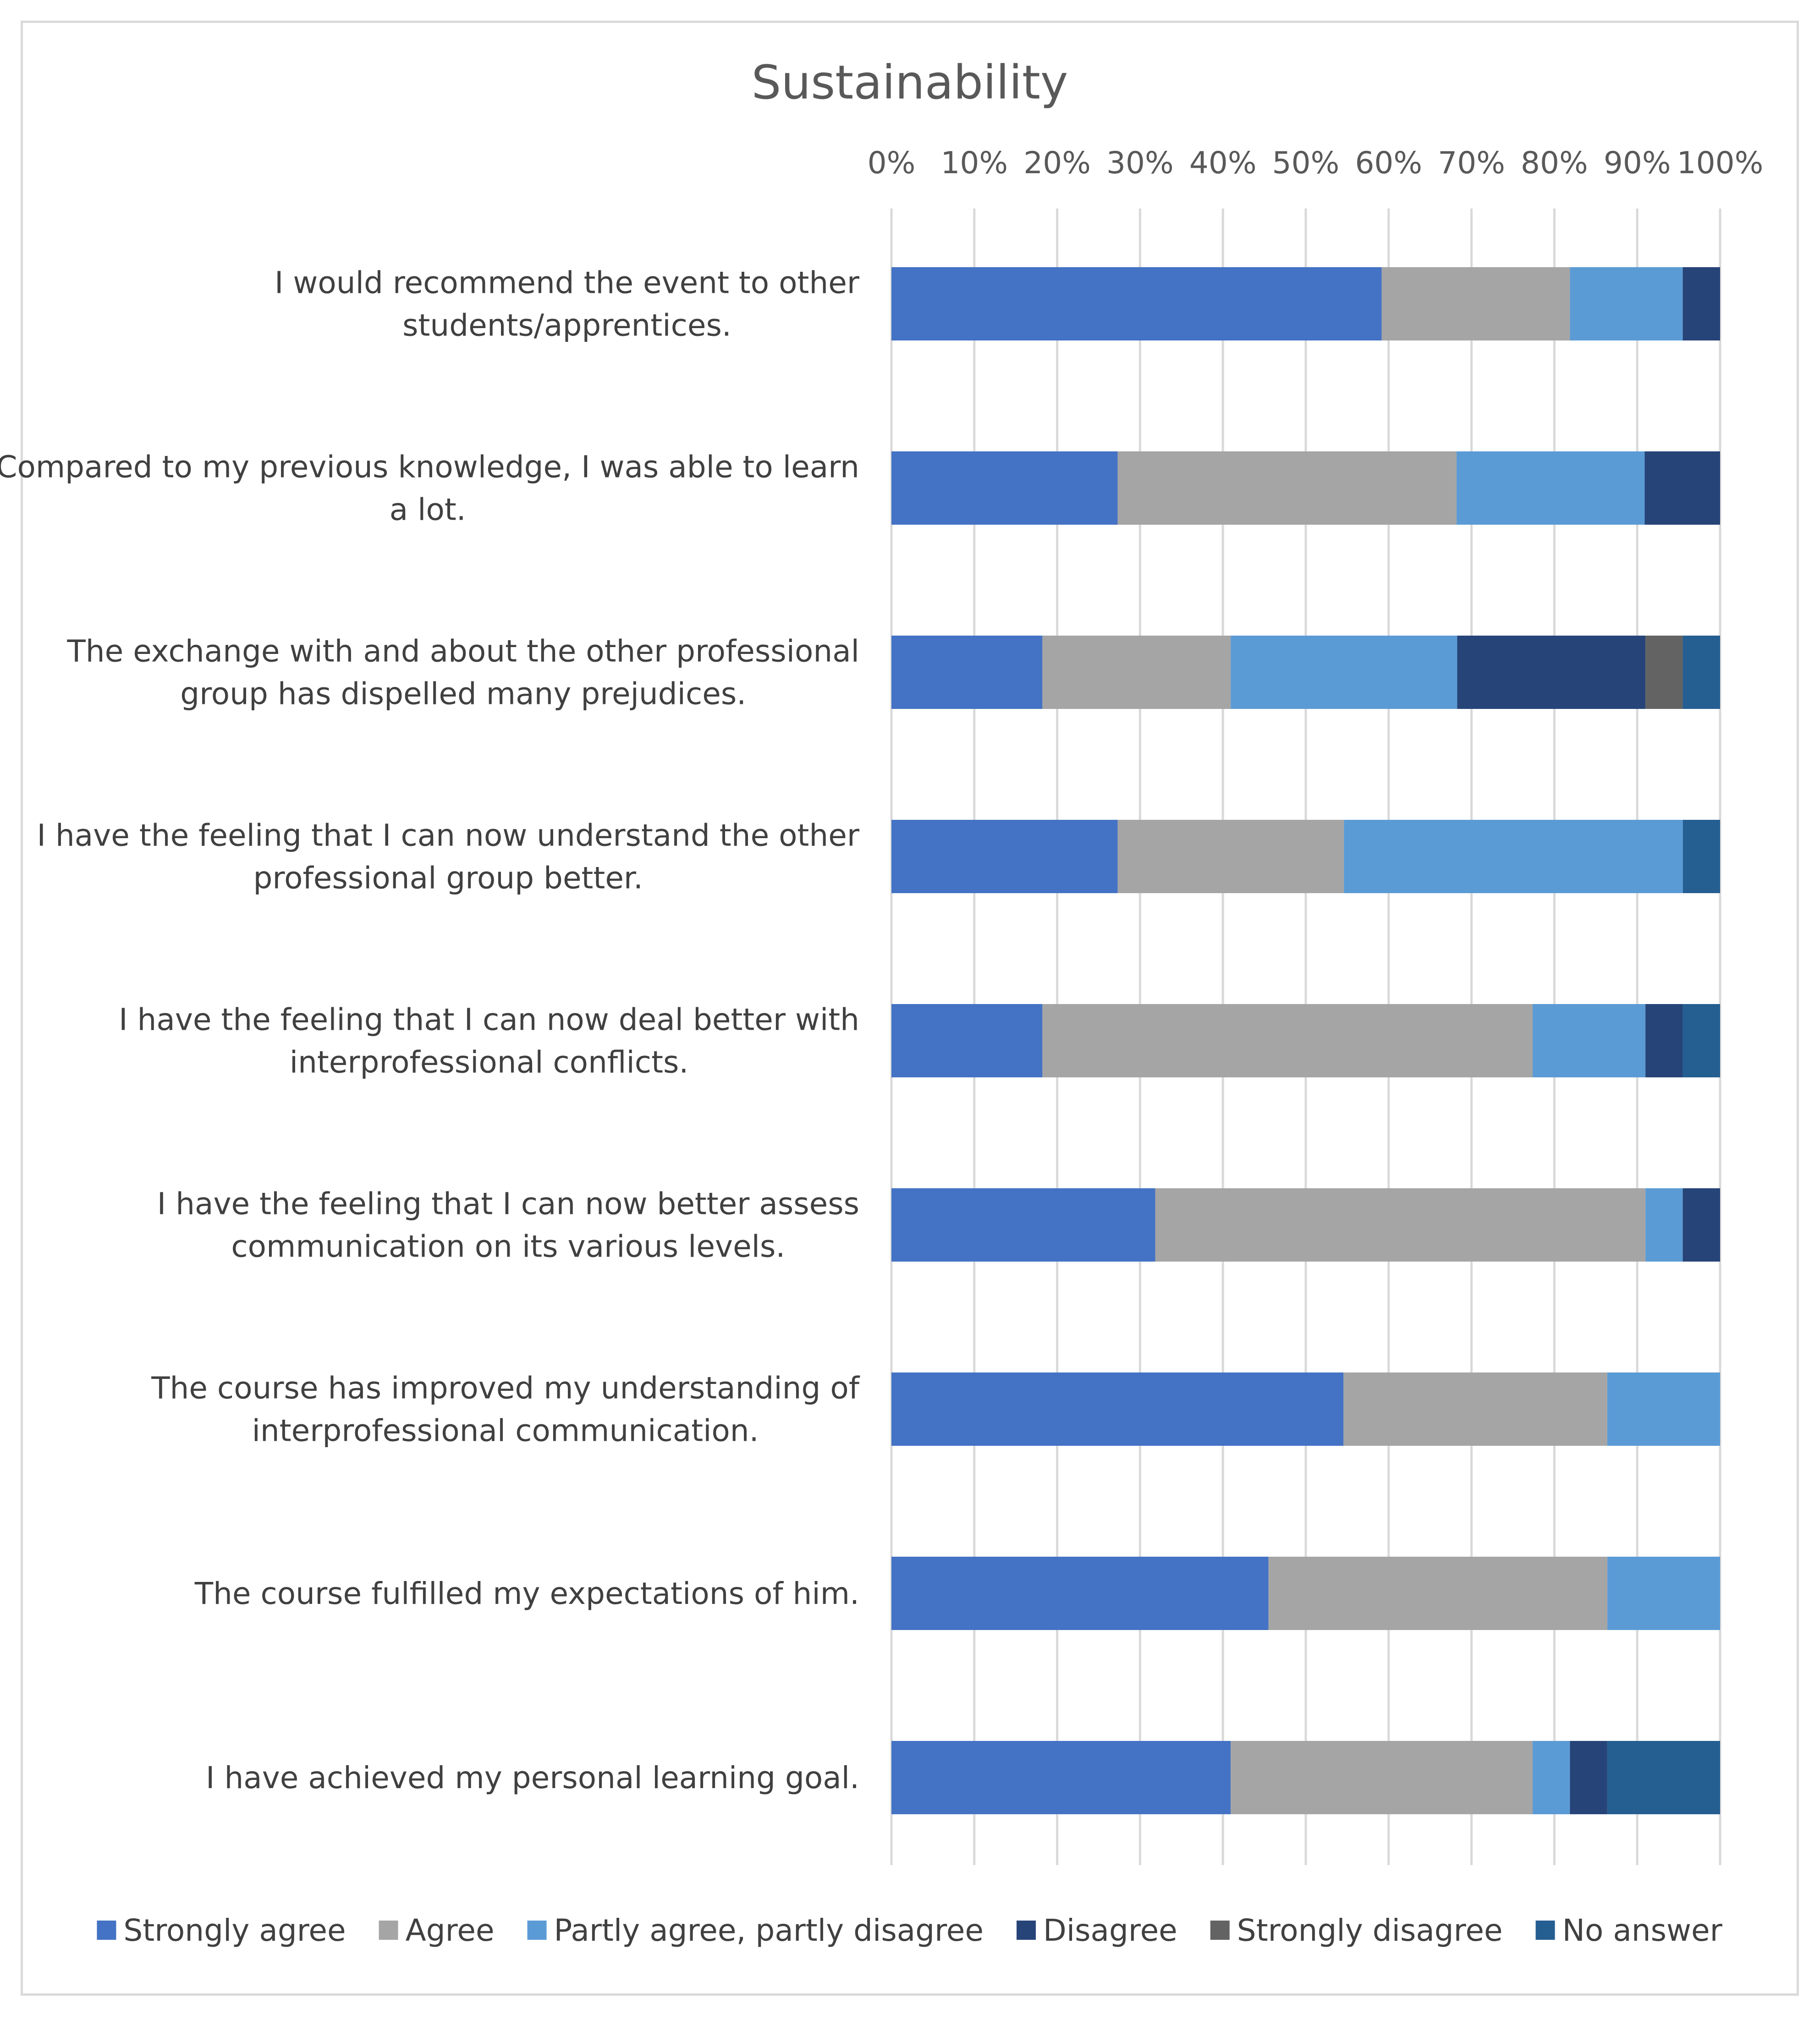 The image size is (1820, 2020). I want to click on legend-label: Disagree, so click(1110, 1930).